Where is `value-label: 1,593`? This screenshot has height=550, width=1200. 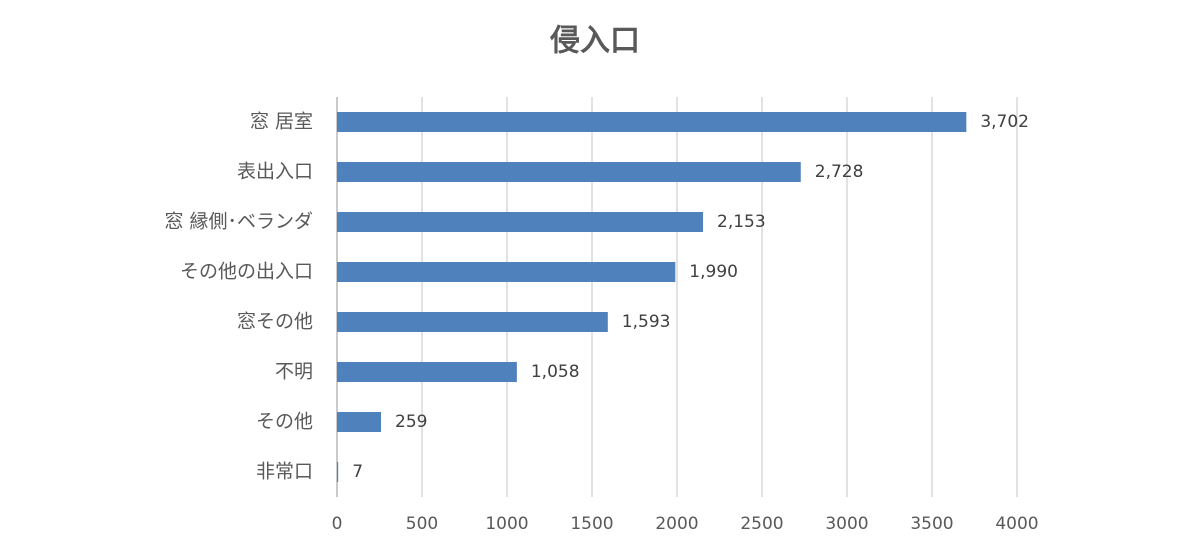 value-label: 1,593 is located at coordinates (646, 322).